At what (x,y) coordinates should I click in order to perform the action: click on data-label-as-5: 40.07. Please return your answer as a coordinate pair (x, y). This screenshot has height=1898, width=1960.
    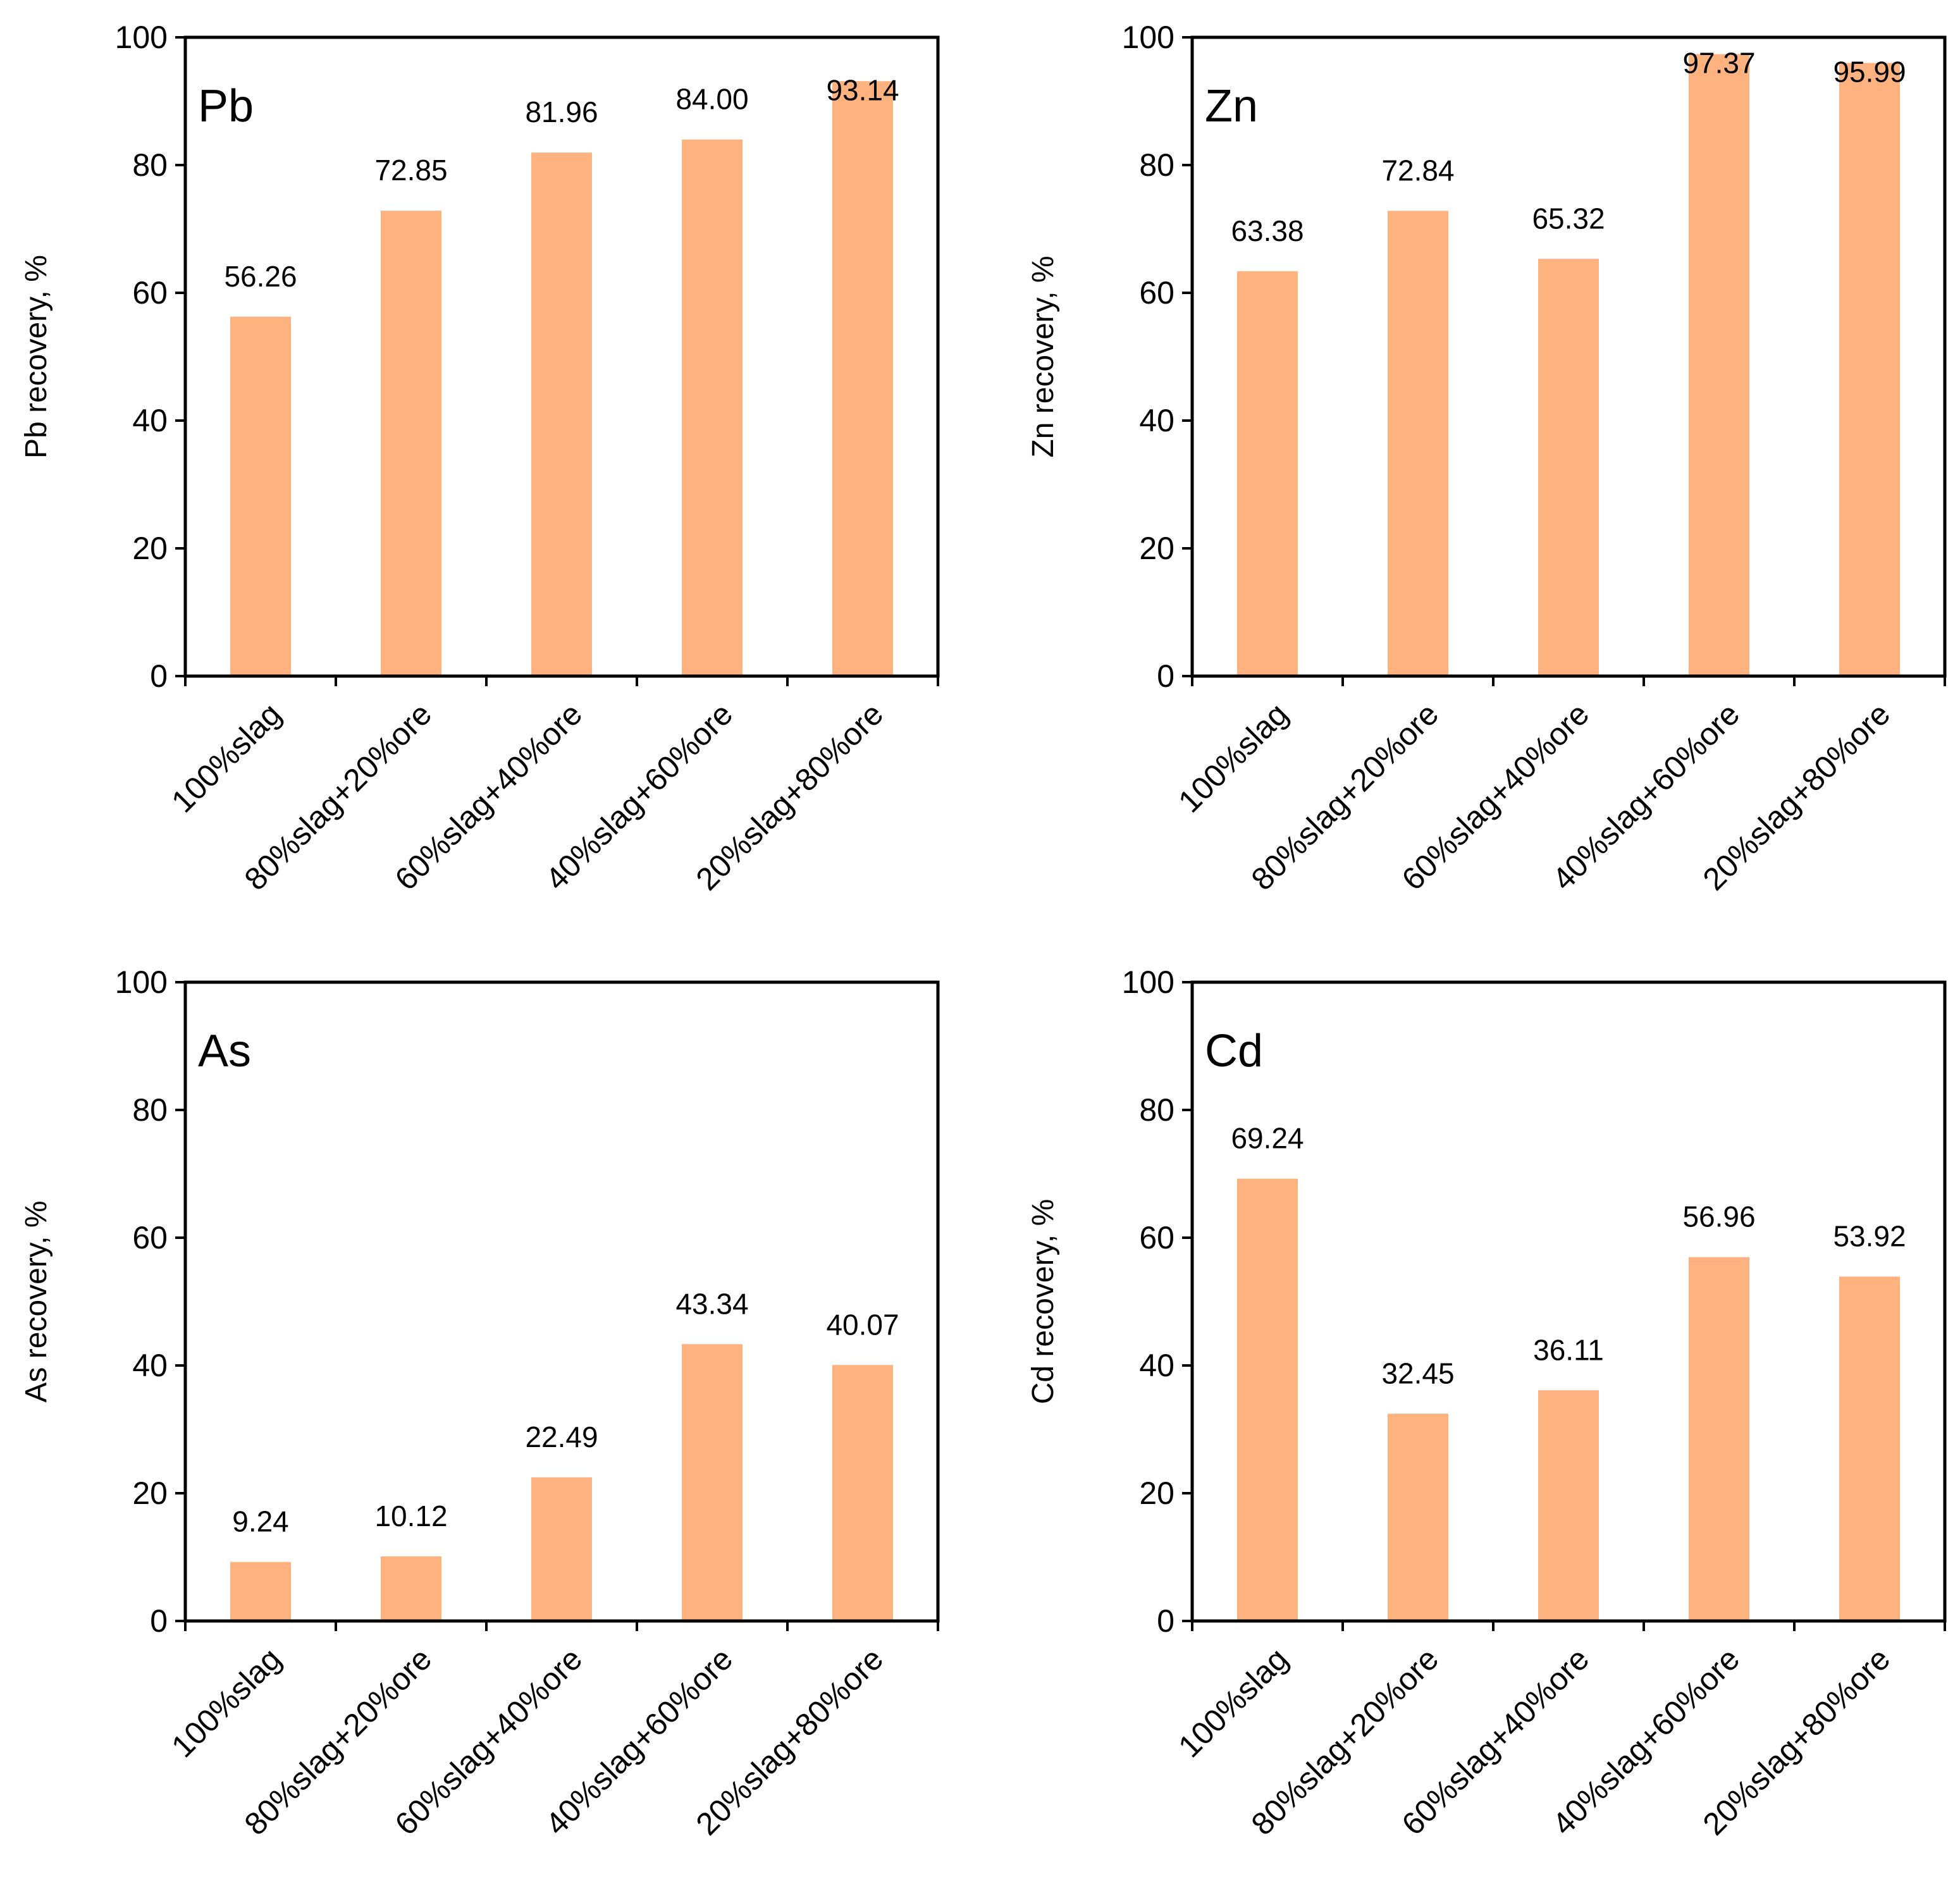
    Looking at the image, I should click on (863, 1324).